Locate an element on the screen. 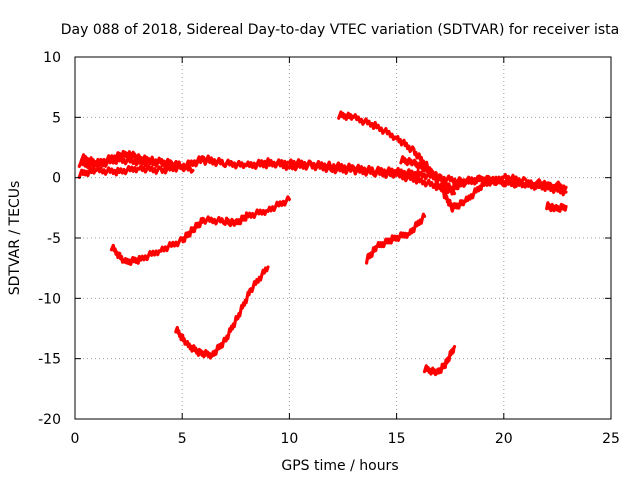 This screenshot has height=480, width=640. x-tick-label: 15 is located at coordinates (397, 439).